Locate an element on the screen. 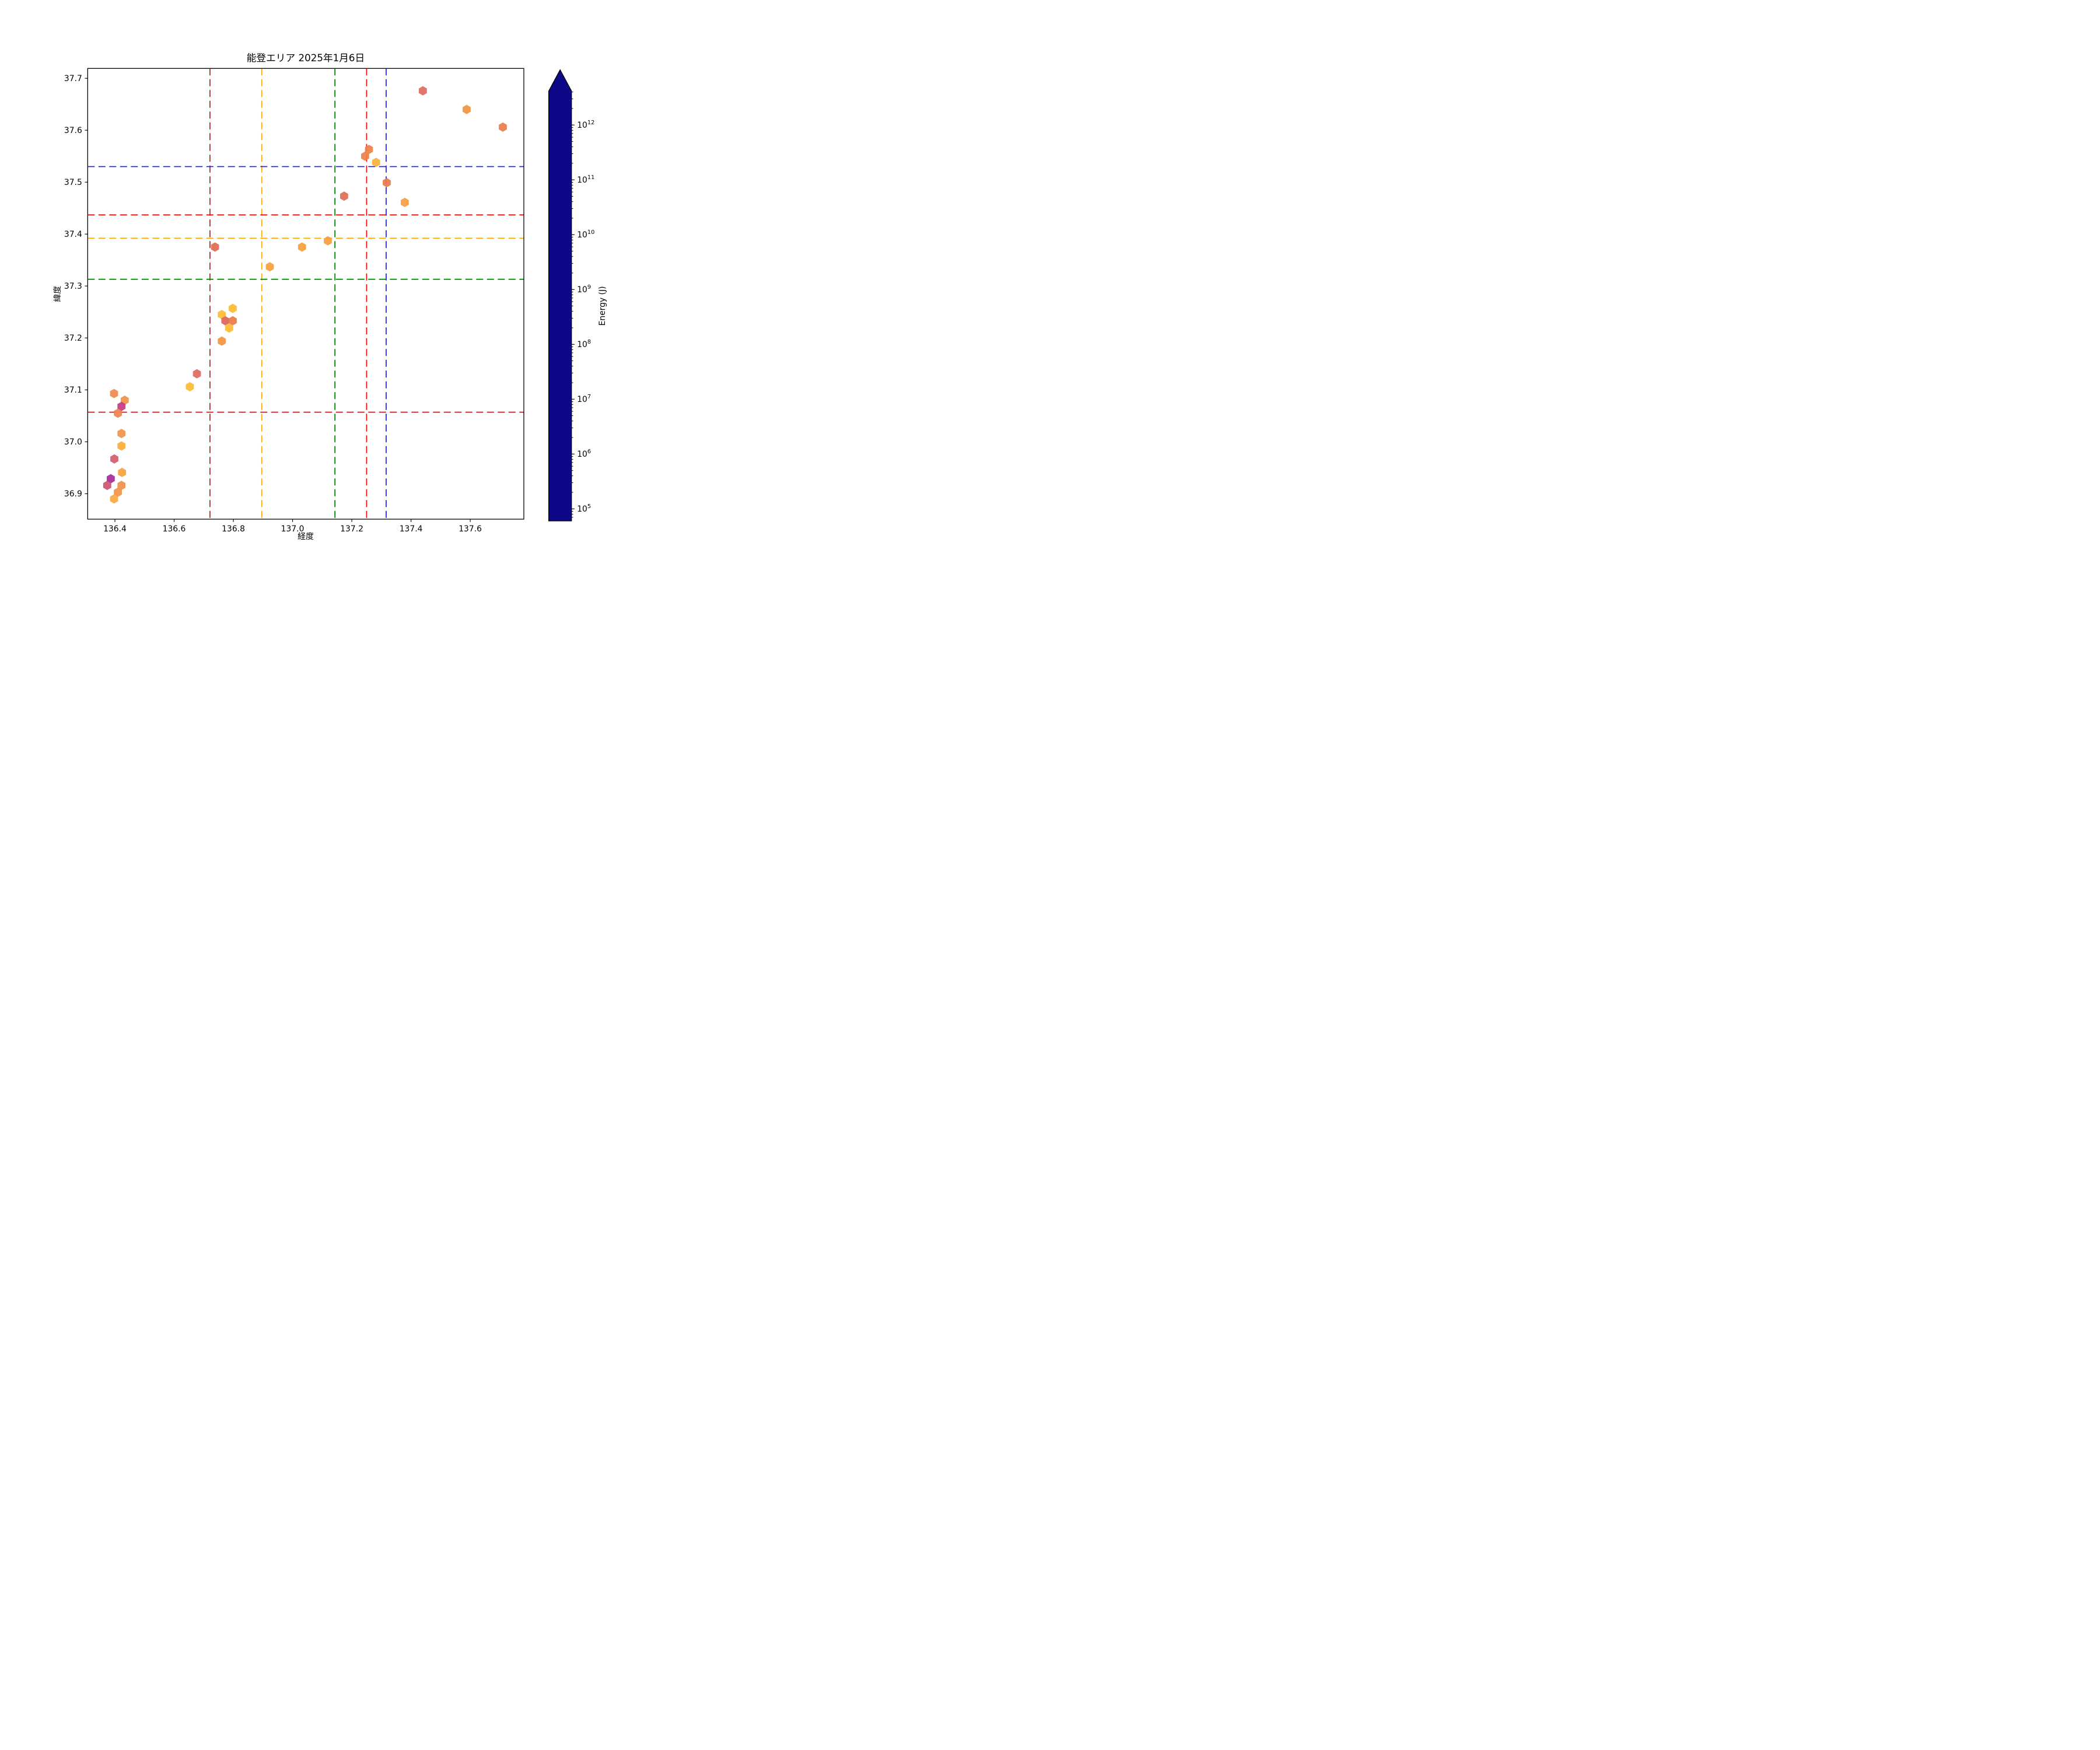 The image size is (2100, 1750). hexbin-points is located at coordinates (305, 295).